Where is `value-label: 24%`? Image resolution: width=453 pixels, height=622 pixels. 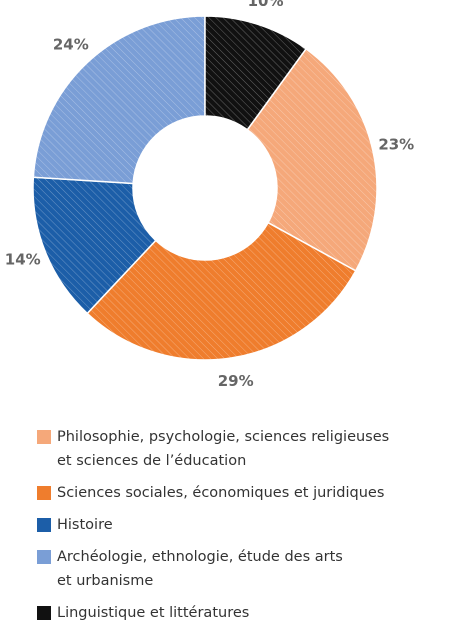 value-label: 24% is located at coordinates (71, 45).